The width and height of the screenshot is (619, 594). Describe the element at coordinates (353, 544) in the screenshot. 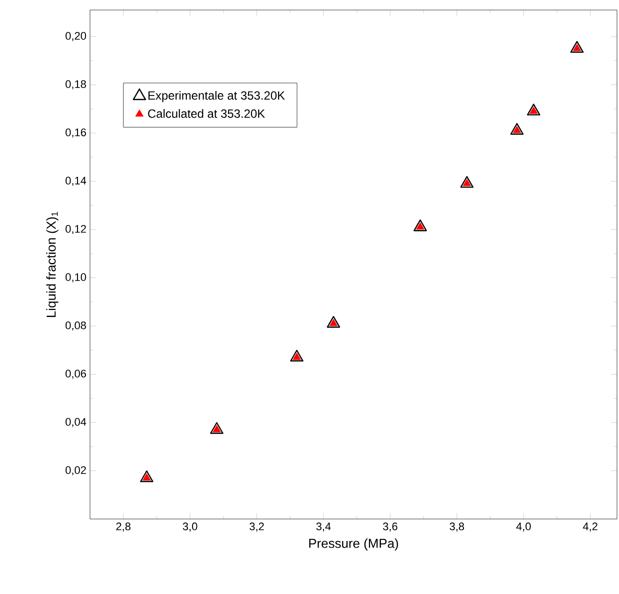

I see `x-axis-title: Pressure (MPa)` at that location.